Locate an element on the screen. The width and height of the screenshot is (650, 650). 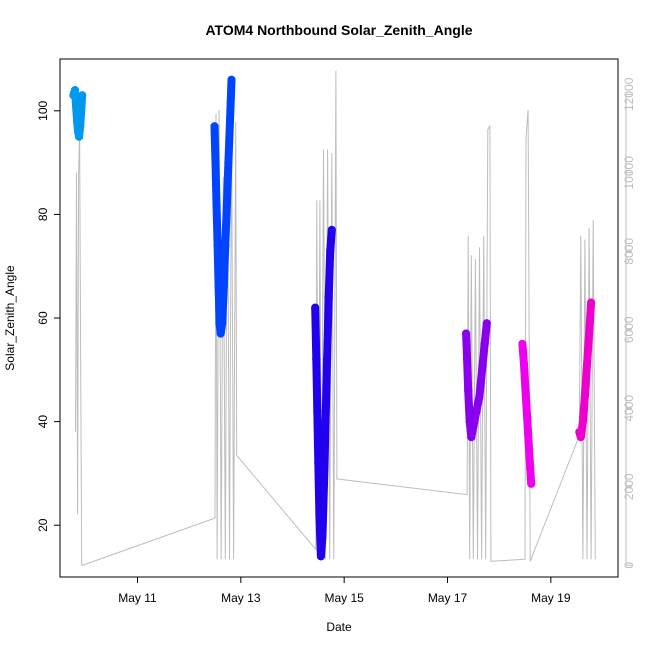
x-tick-label: May 19 is located at coordinates (551, 598).